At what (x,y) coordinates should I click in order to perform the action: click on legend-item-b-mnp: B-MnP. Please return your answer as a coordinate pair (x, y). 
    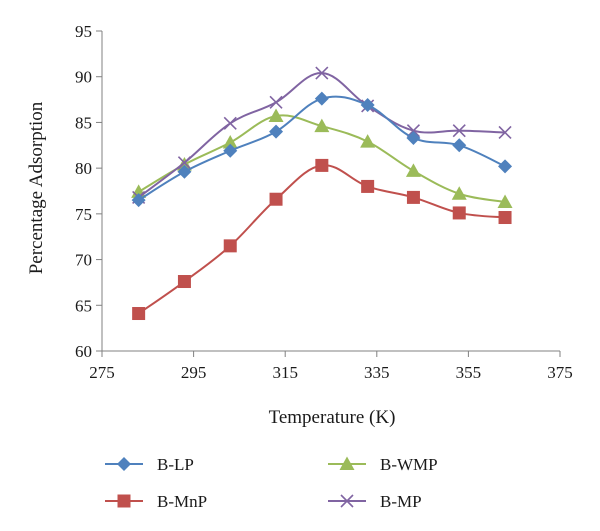
    Looking at the image, I should click on (156, 501).